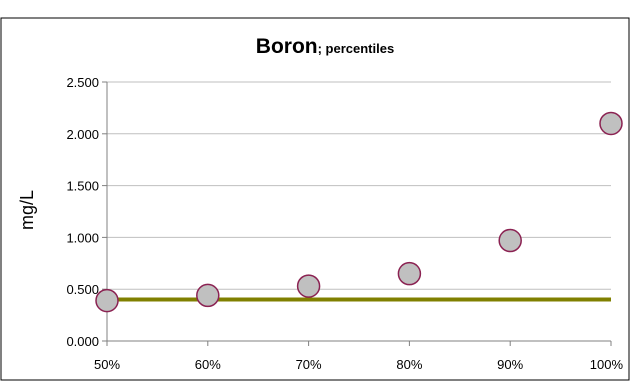 This screenshot has height=381, width=630. I want to click on chart-title: Boron; percentiles, so click(325, 46).